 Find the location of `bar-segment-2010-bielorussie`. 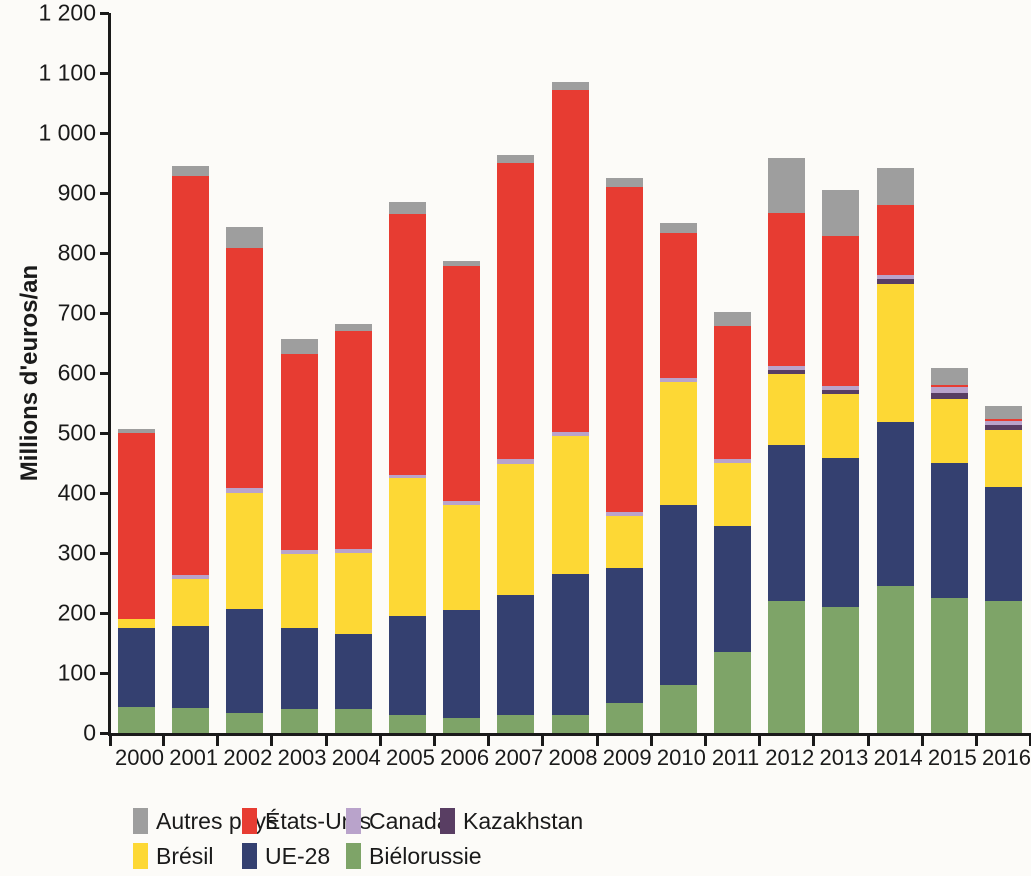

bar-segment-2010-bielorussie is located at coordinates (678, 709).